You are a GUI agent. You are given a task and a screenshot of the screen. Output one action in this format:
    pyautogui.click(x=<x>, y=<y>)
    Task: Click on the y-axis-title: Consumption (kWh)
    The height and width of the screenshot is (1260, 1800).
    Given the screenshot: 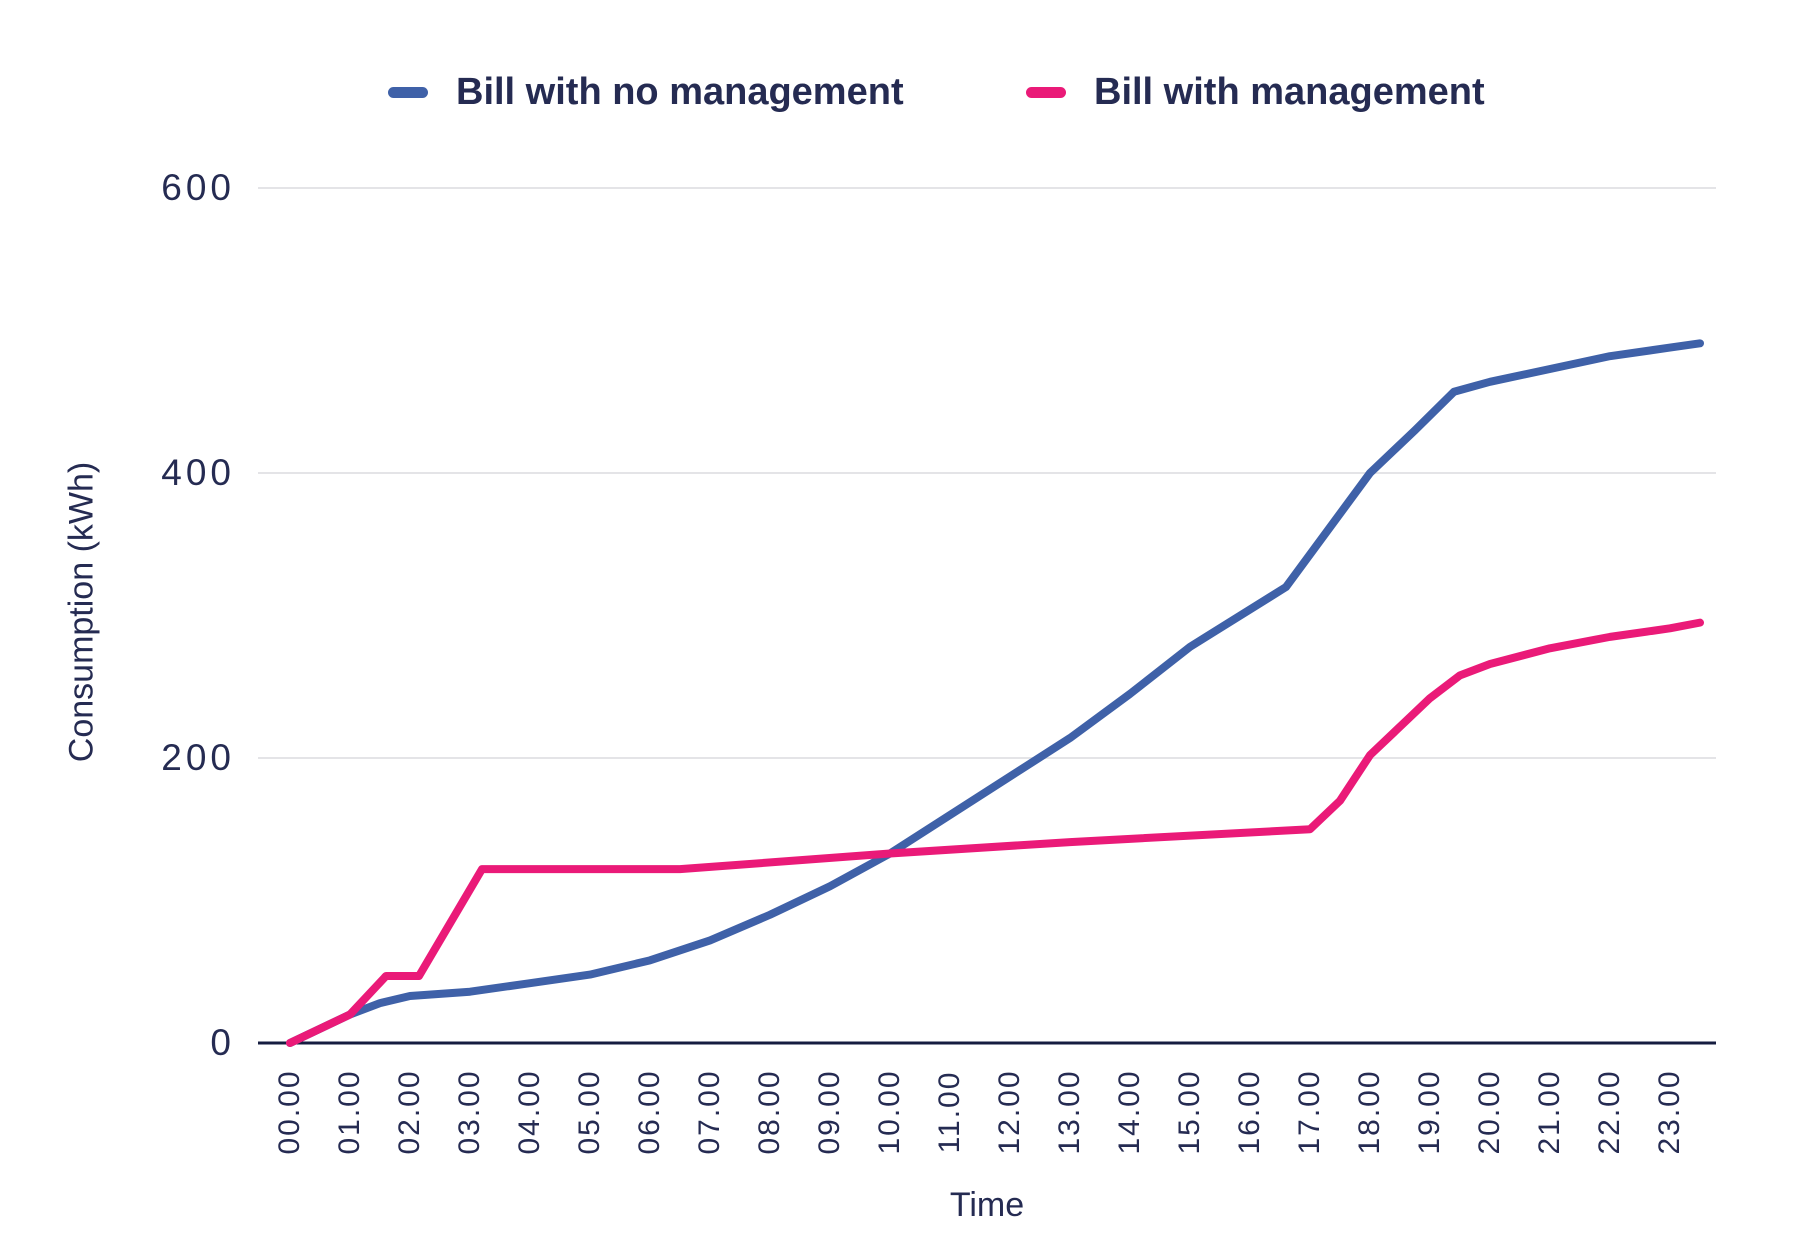 What is the action you would take?
    pyautogui.click(x=81, y=612)
    